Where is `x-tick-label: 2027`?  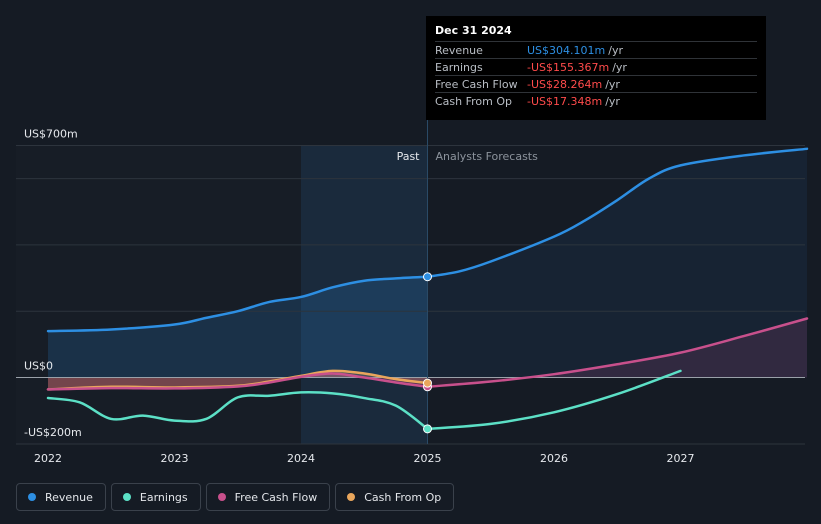 x-tick-label: 2027 is located at coordinates (681, 458).